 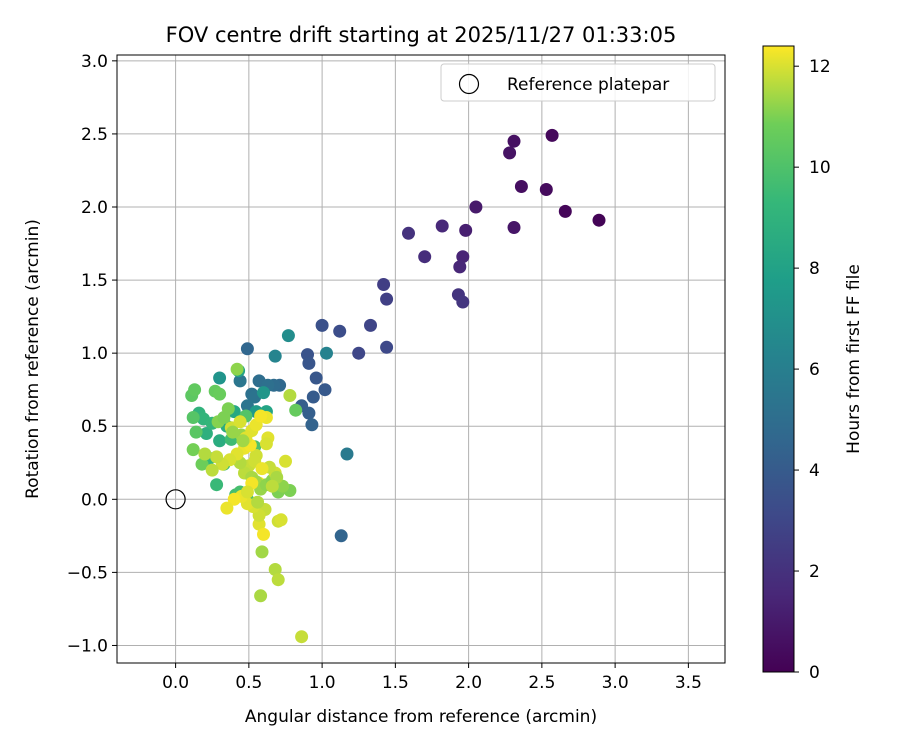 What do you see at coordinates (814, 572) in the screenshot?
I see `colorbar-tick-label-1: 2` at bounding box center [814, 572].